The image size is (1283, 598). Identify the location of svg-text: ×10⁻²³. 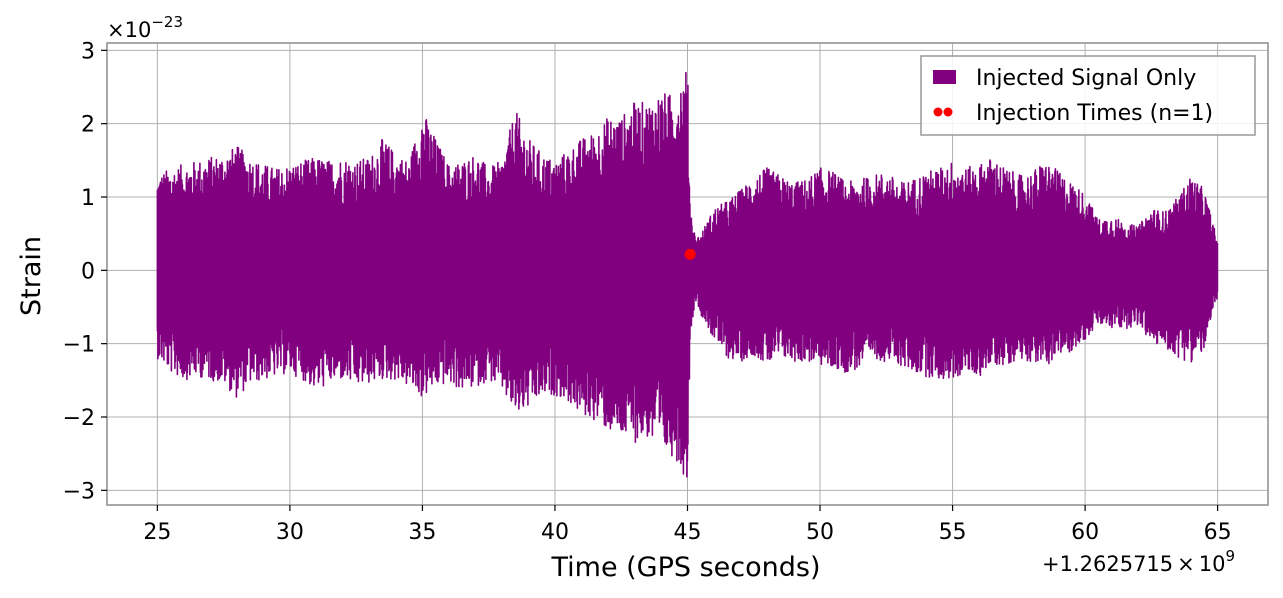
(145, 27).